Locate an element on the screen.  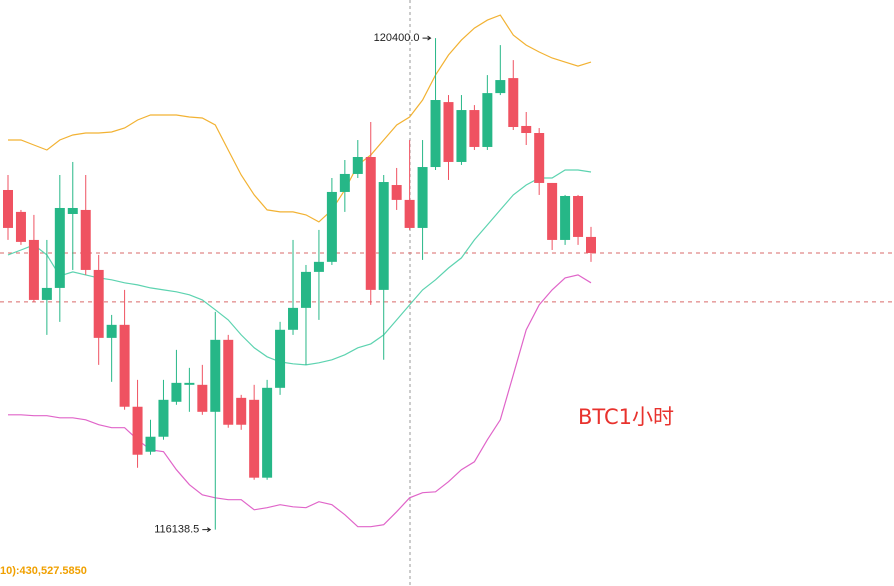
indicator-text: 10):430,527.5850 is located at coordinates (43, 571).